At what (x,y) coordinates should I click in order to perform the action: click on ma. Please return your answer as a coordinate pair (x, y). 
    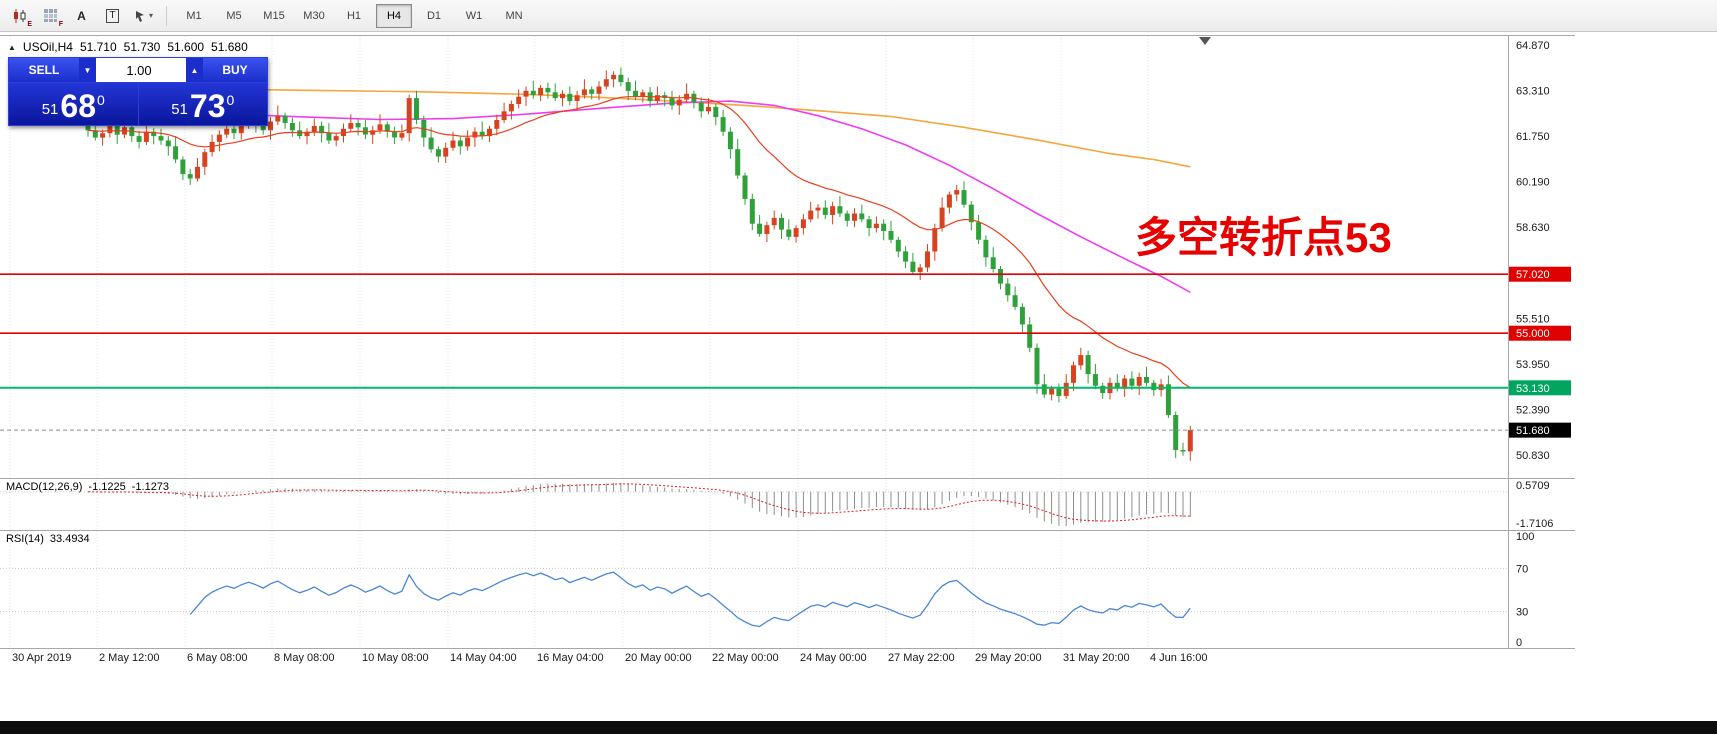
    Looking at the image, I should click on (639, 127).